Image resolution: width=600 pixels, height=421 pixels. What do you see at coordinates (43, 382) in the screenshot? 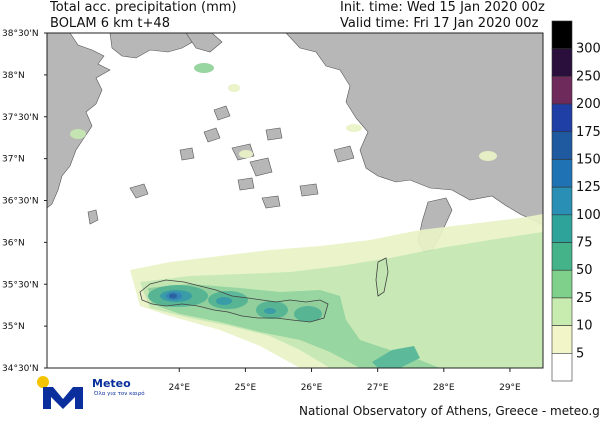
I see `sun-icon` at bounding box center [43, 382].